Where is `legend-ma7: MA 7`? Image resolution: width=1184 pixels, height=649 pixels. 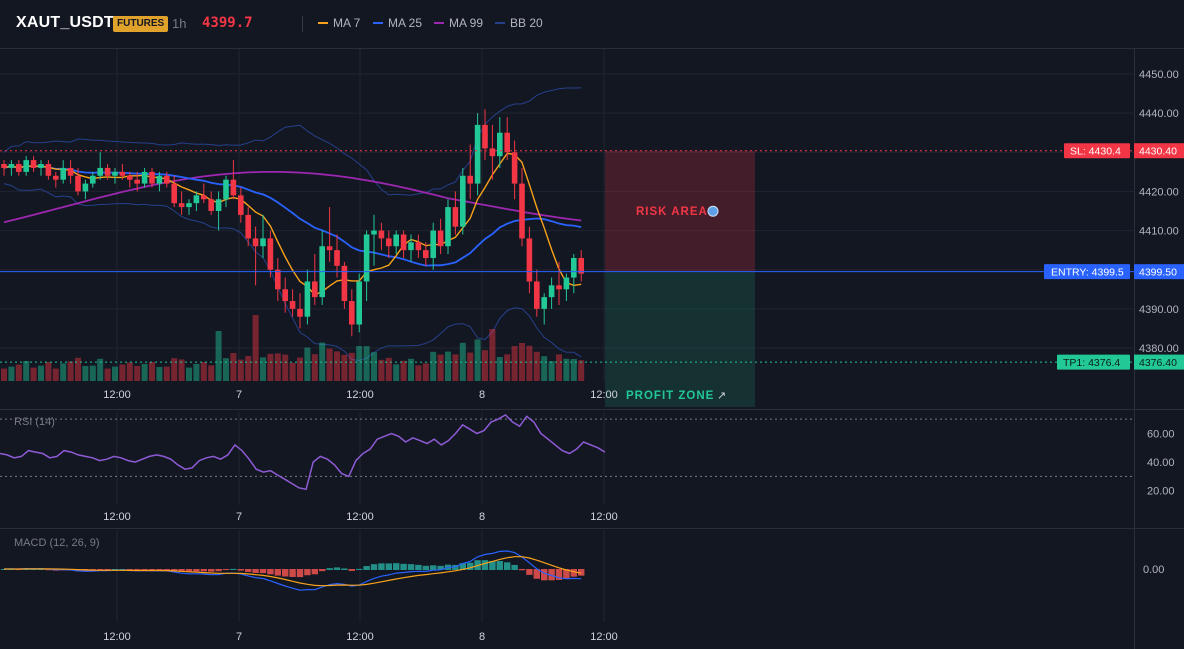 legend-ma7: MA 7 is located at coordinates (339, 23).